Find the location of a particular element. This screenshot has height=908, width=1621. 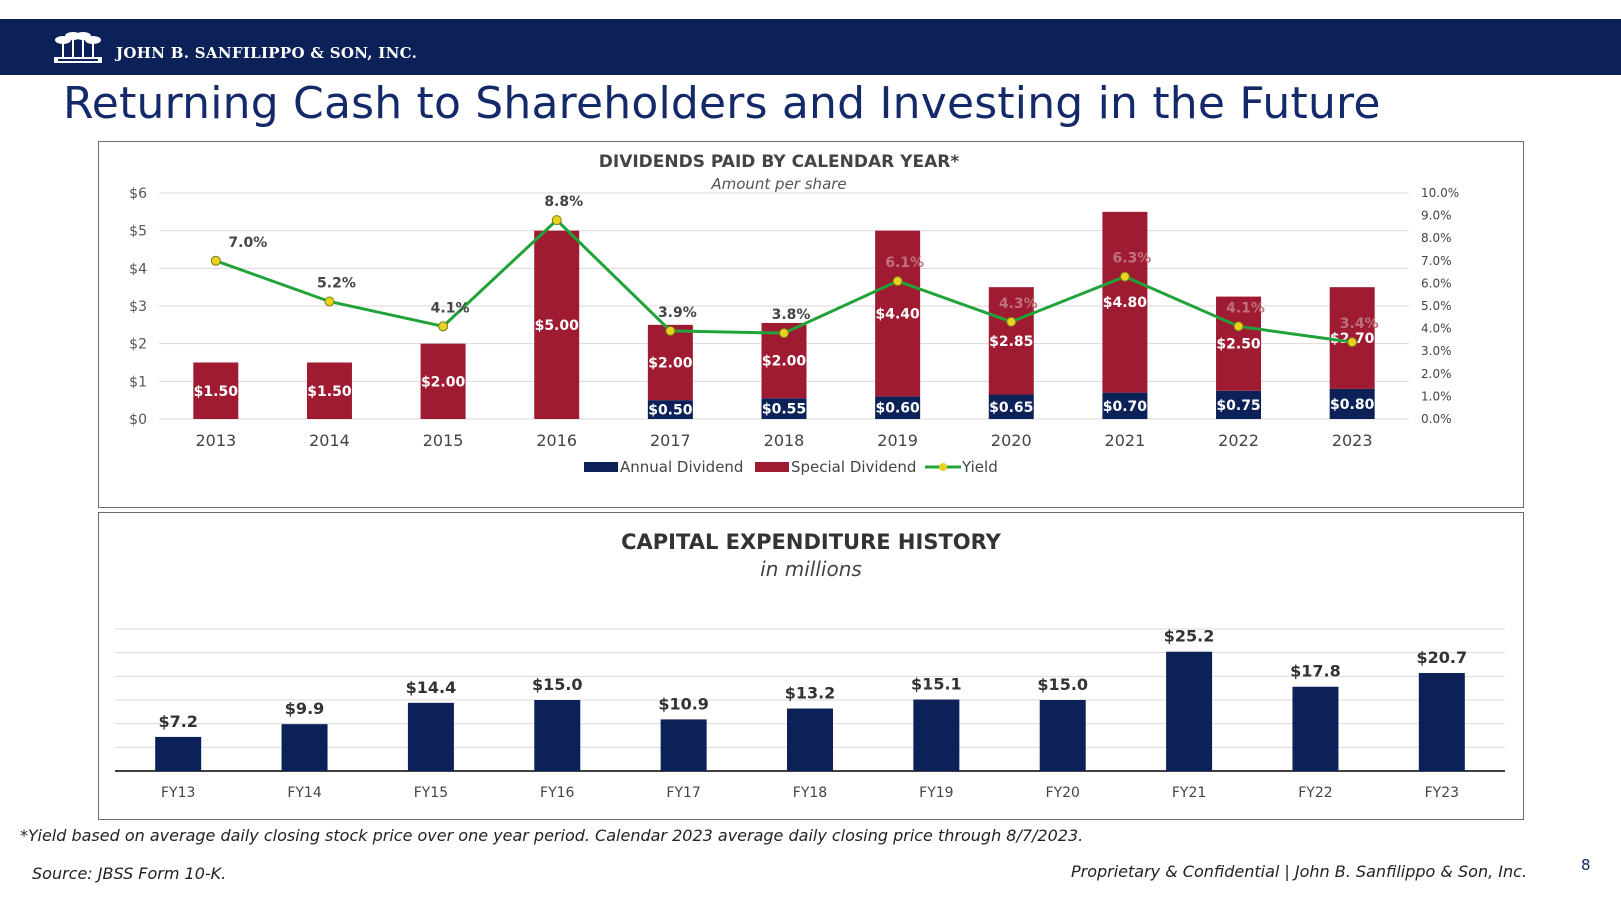

company-name: JOHN B. SANFILIPPO & SON, INC. is located at coordinates (267, 53).